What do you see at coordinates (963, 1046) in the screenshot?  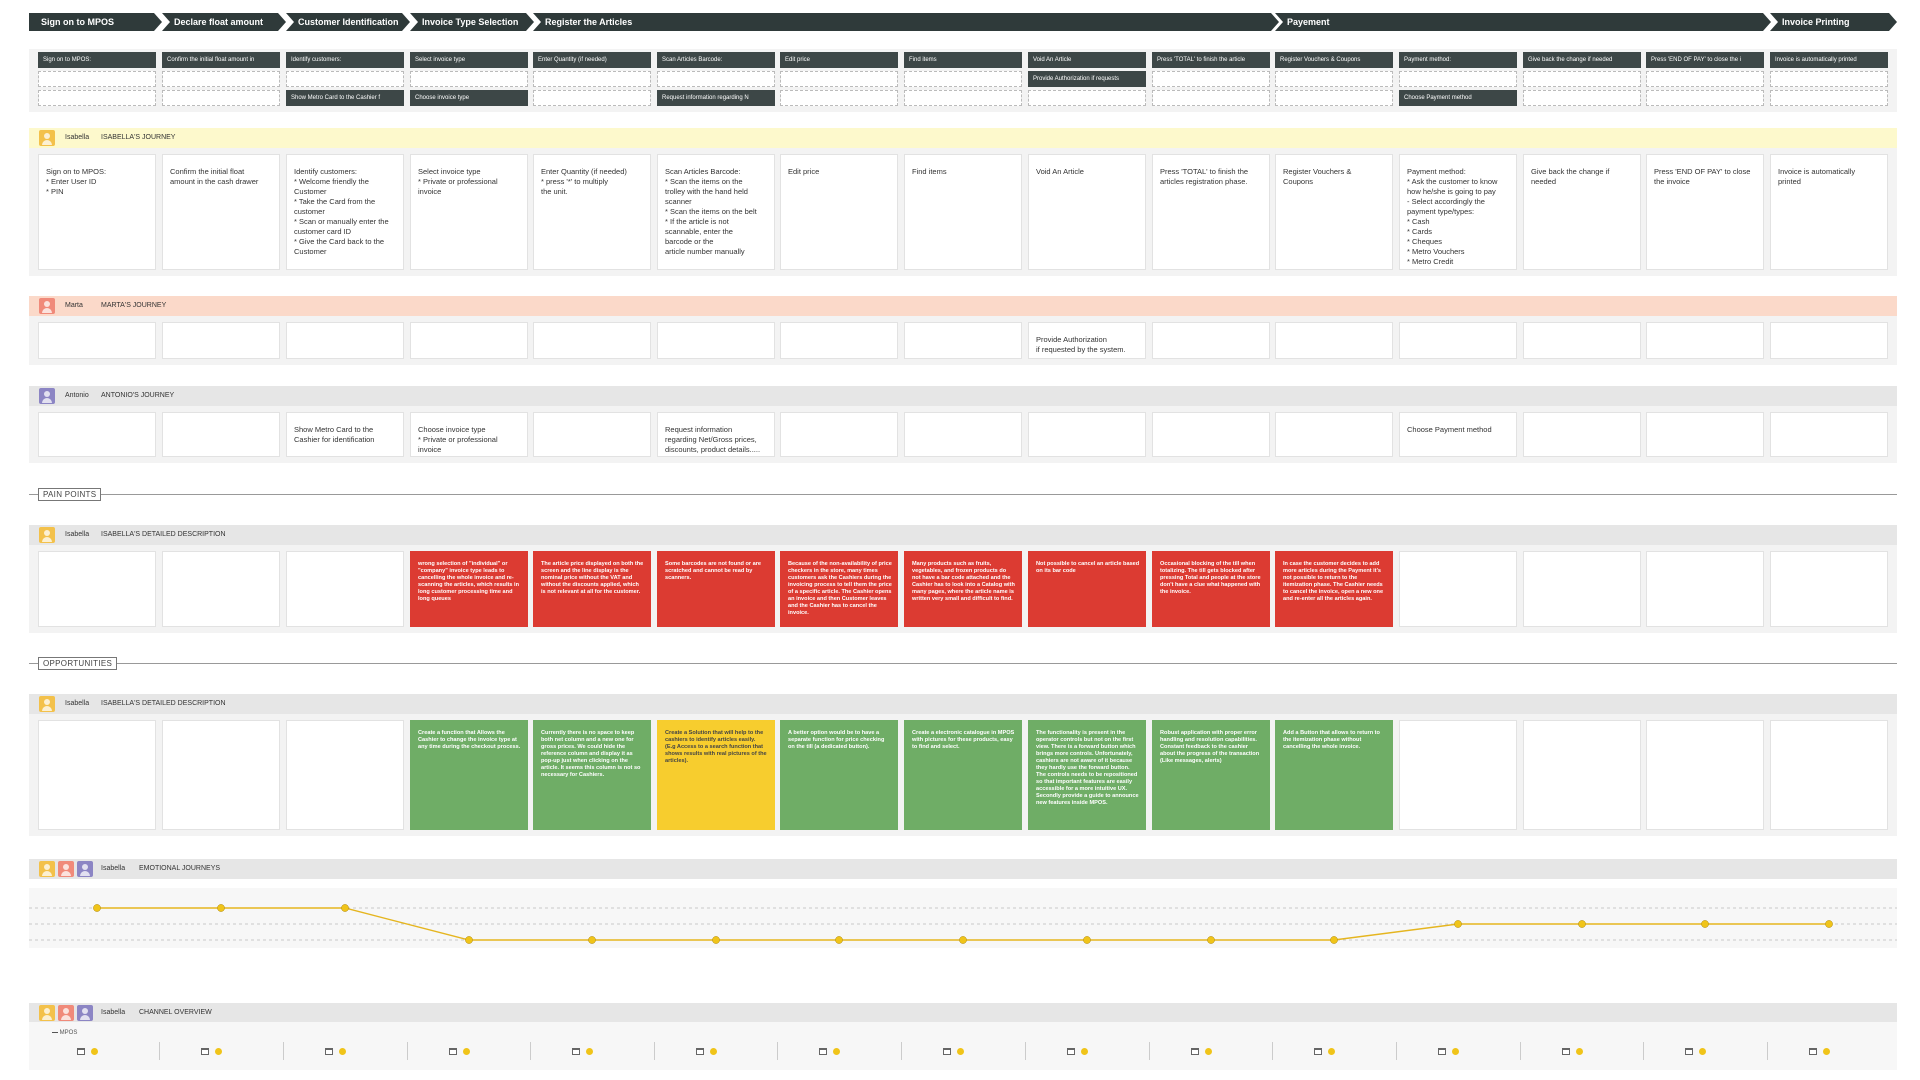 I see `channel-area` at bounding box center [963, 1046].